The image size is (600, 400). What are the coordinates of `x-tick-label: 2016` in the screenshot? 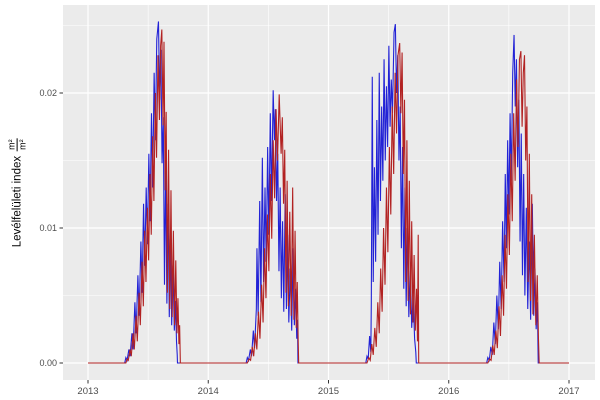 It's located at (448, 391).